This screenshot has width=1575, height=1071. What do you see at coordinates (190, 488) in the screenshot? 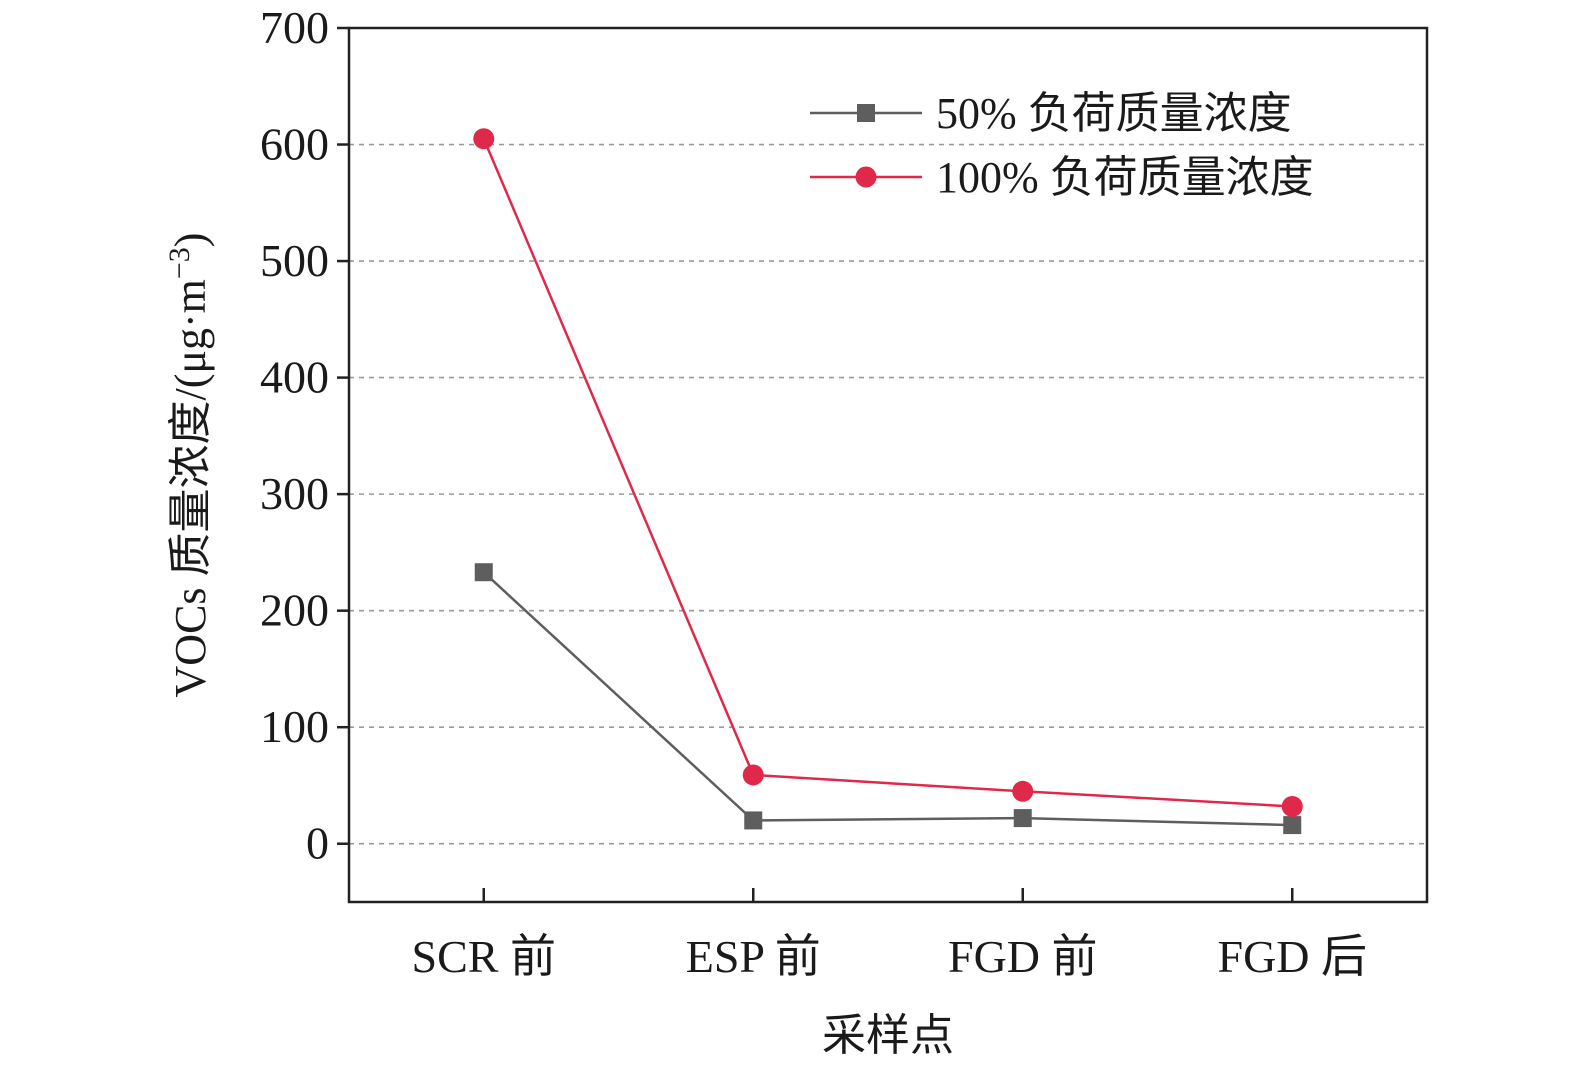
I see `y-axis-title-main: VOCs 质量浓度/(μg·m` at bounding box center [190, 488].